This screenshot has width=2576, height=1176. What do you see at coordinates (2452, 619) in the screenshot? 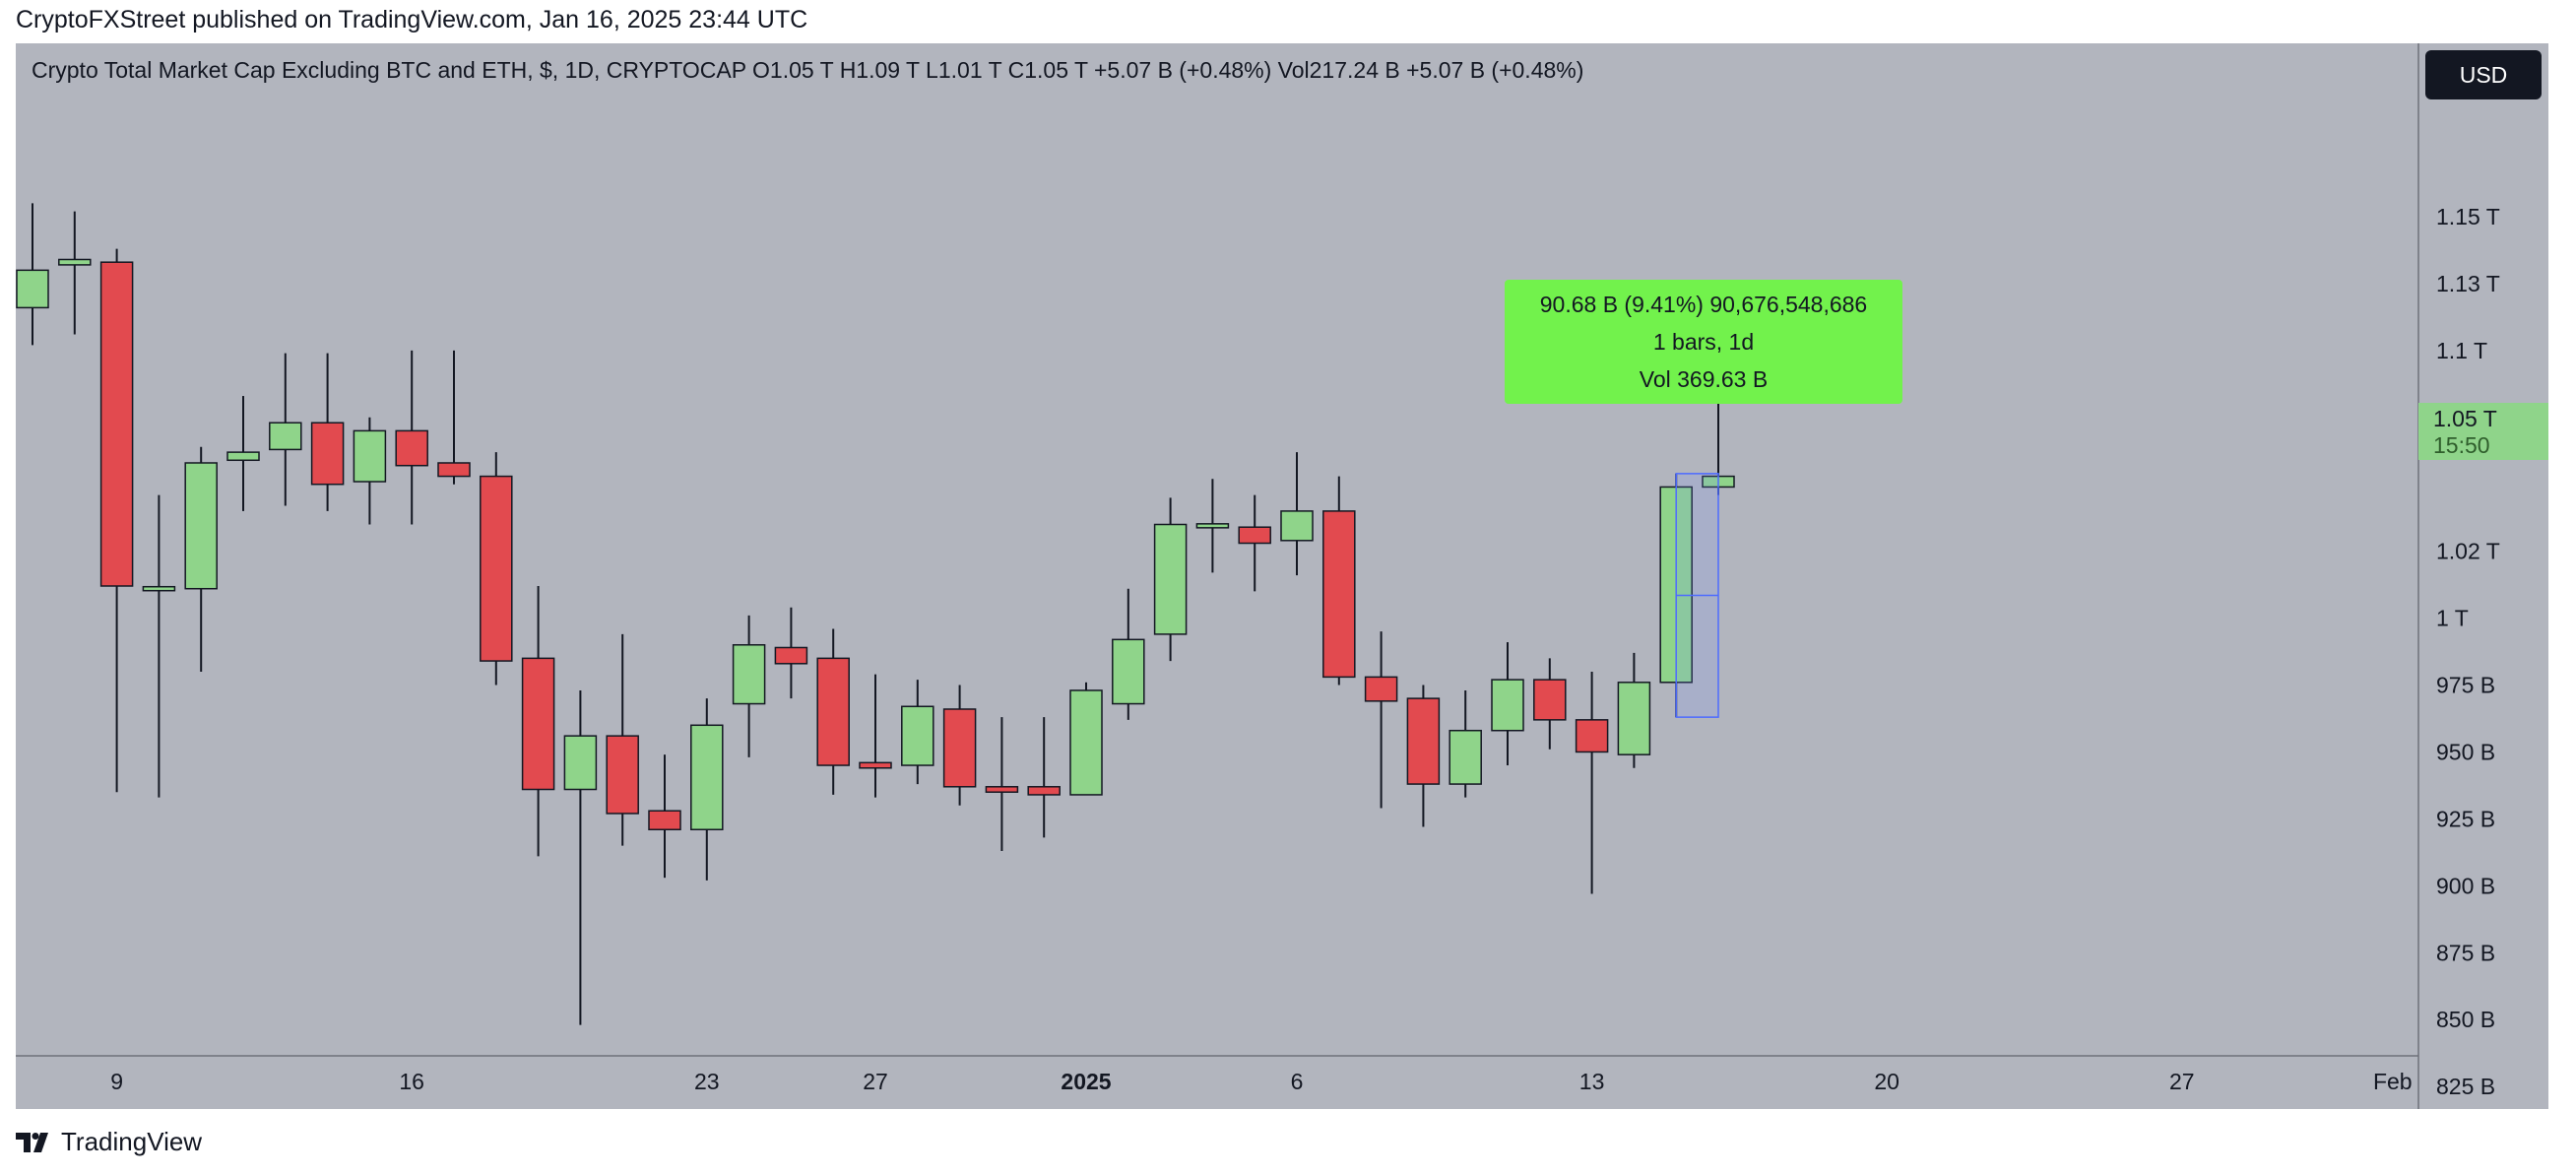
I see `price-tick-label: 1 T` at bounding box center [2452, 619].